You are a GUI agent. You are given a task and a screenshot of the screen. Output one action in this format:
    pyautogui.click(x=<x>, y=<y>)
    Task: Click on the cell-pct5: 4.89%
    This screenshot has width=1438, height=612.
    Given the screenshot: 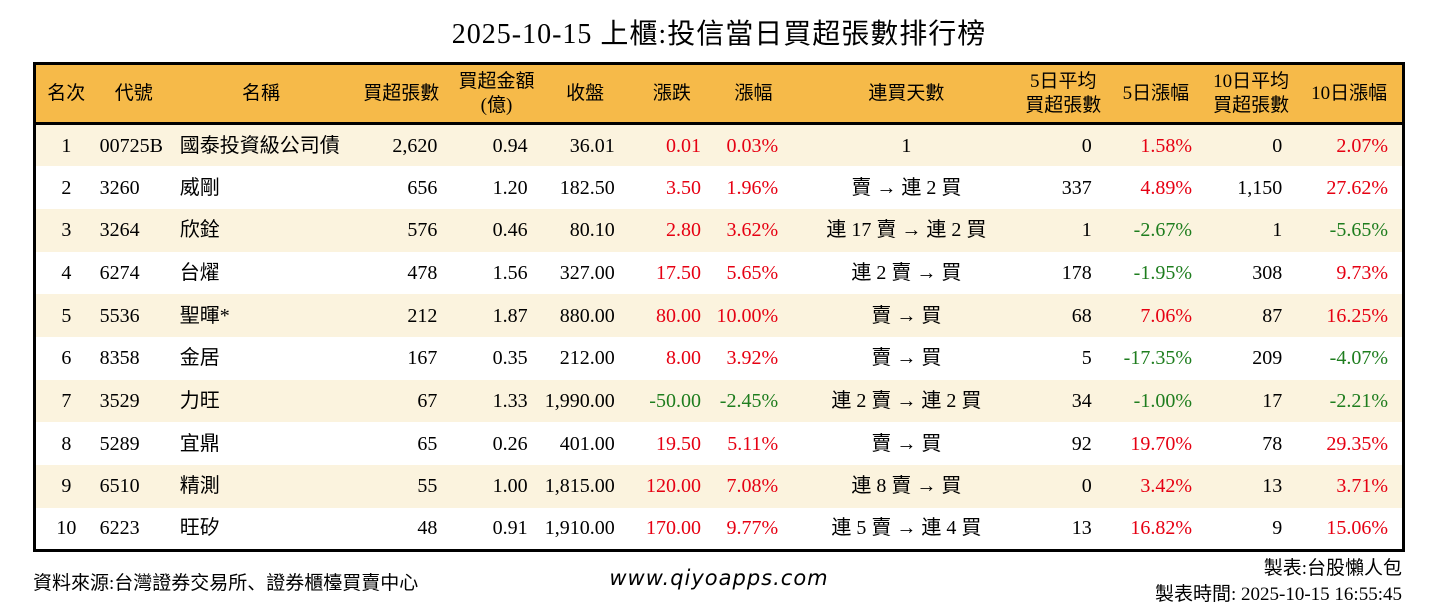 What is the action you would take?
    pyautogui.click(x=1166, y=187)
    